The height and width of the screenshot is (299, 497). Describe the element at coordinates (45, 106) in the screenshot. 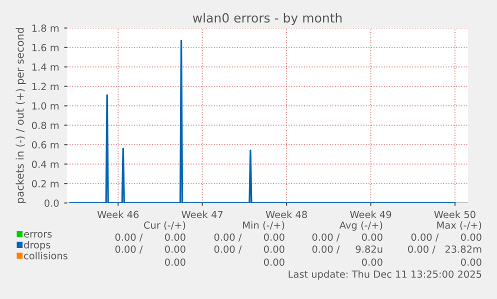

I see `y-tick-label: 1.0 m` at that location.